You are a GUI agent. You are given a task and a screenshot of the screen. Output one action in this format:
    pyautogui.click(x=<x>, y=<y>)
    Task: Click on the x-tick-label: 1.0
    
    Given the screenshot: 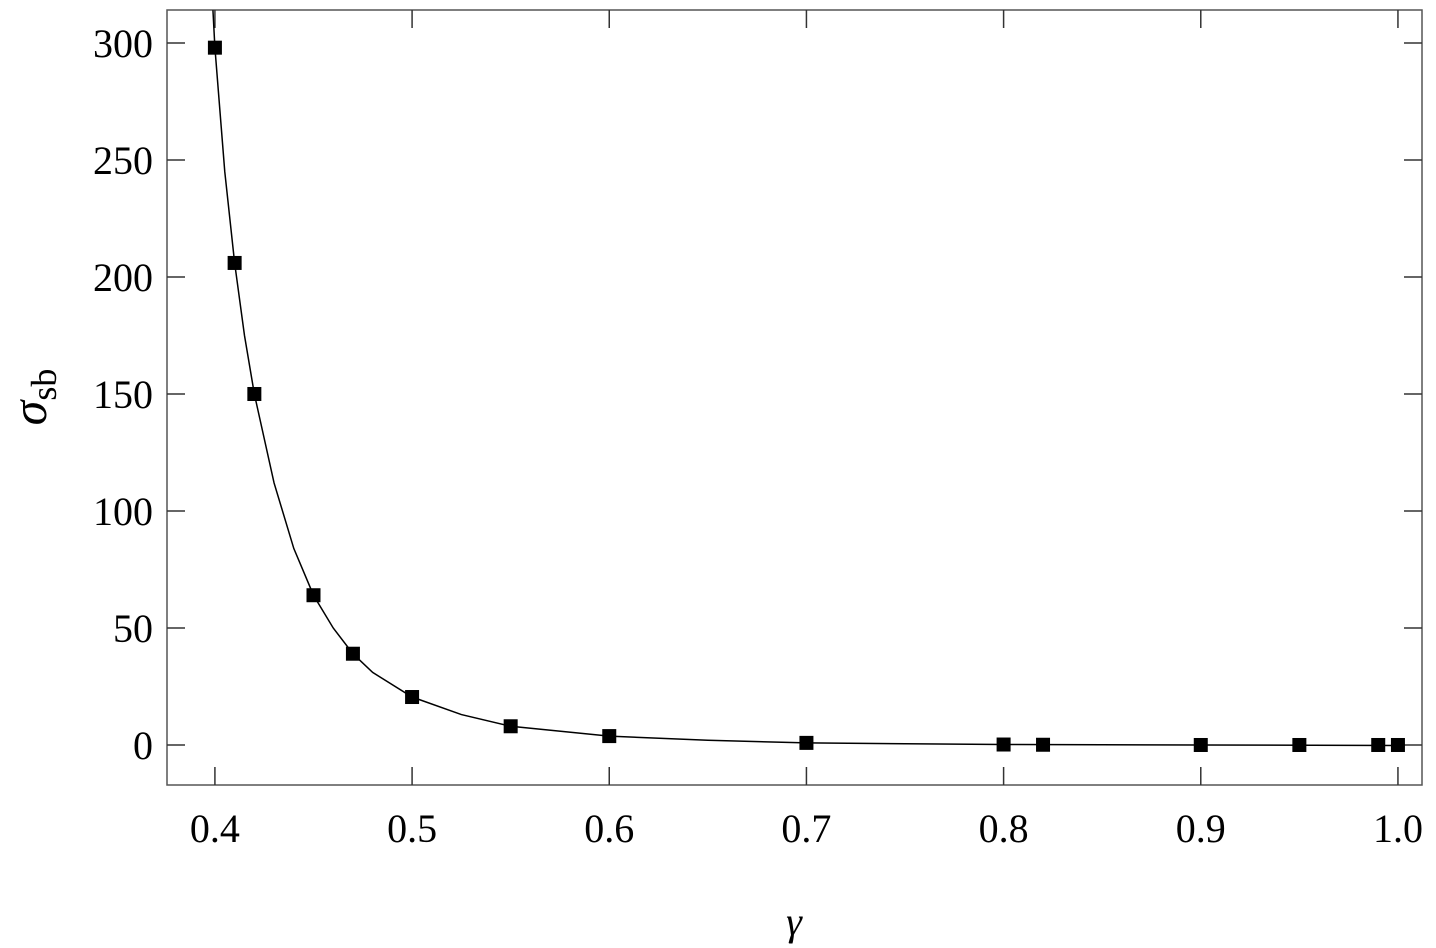 What is the action you would take?
    pyautogui.click(x=1398, y=828)
    